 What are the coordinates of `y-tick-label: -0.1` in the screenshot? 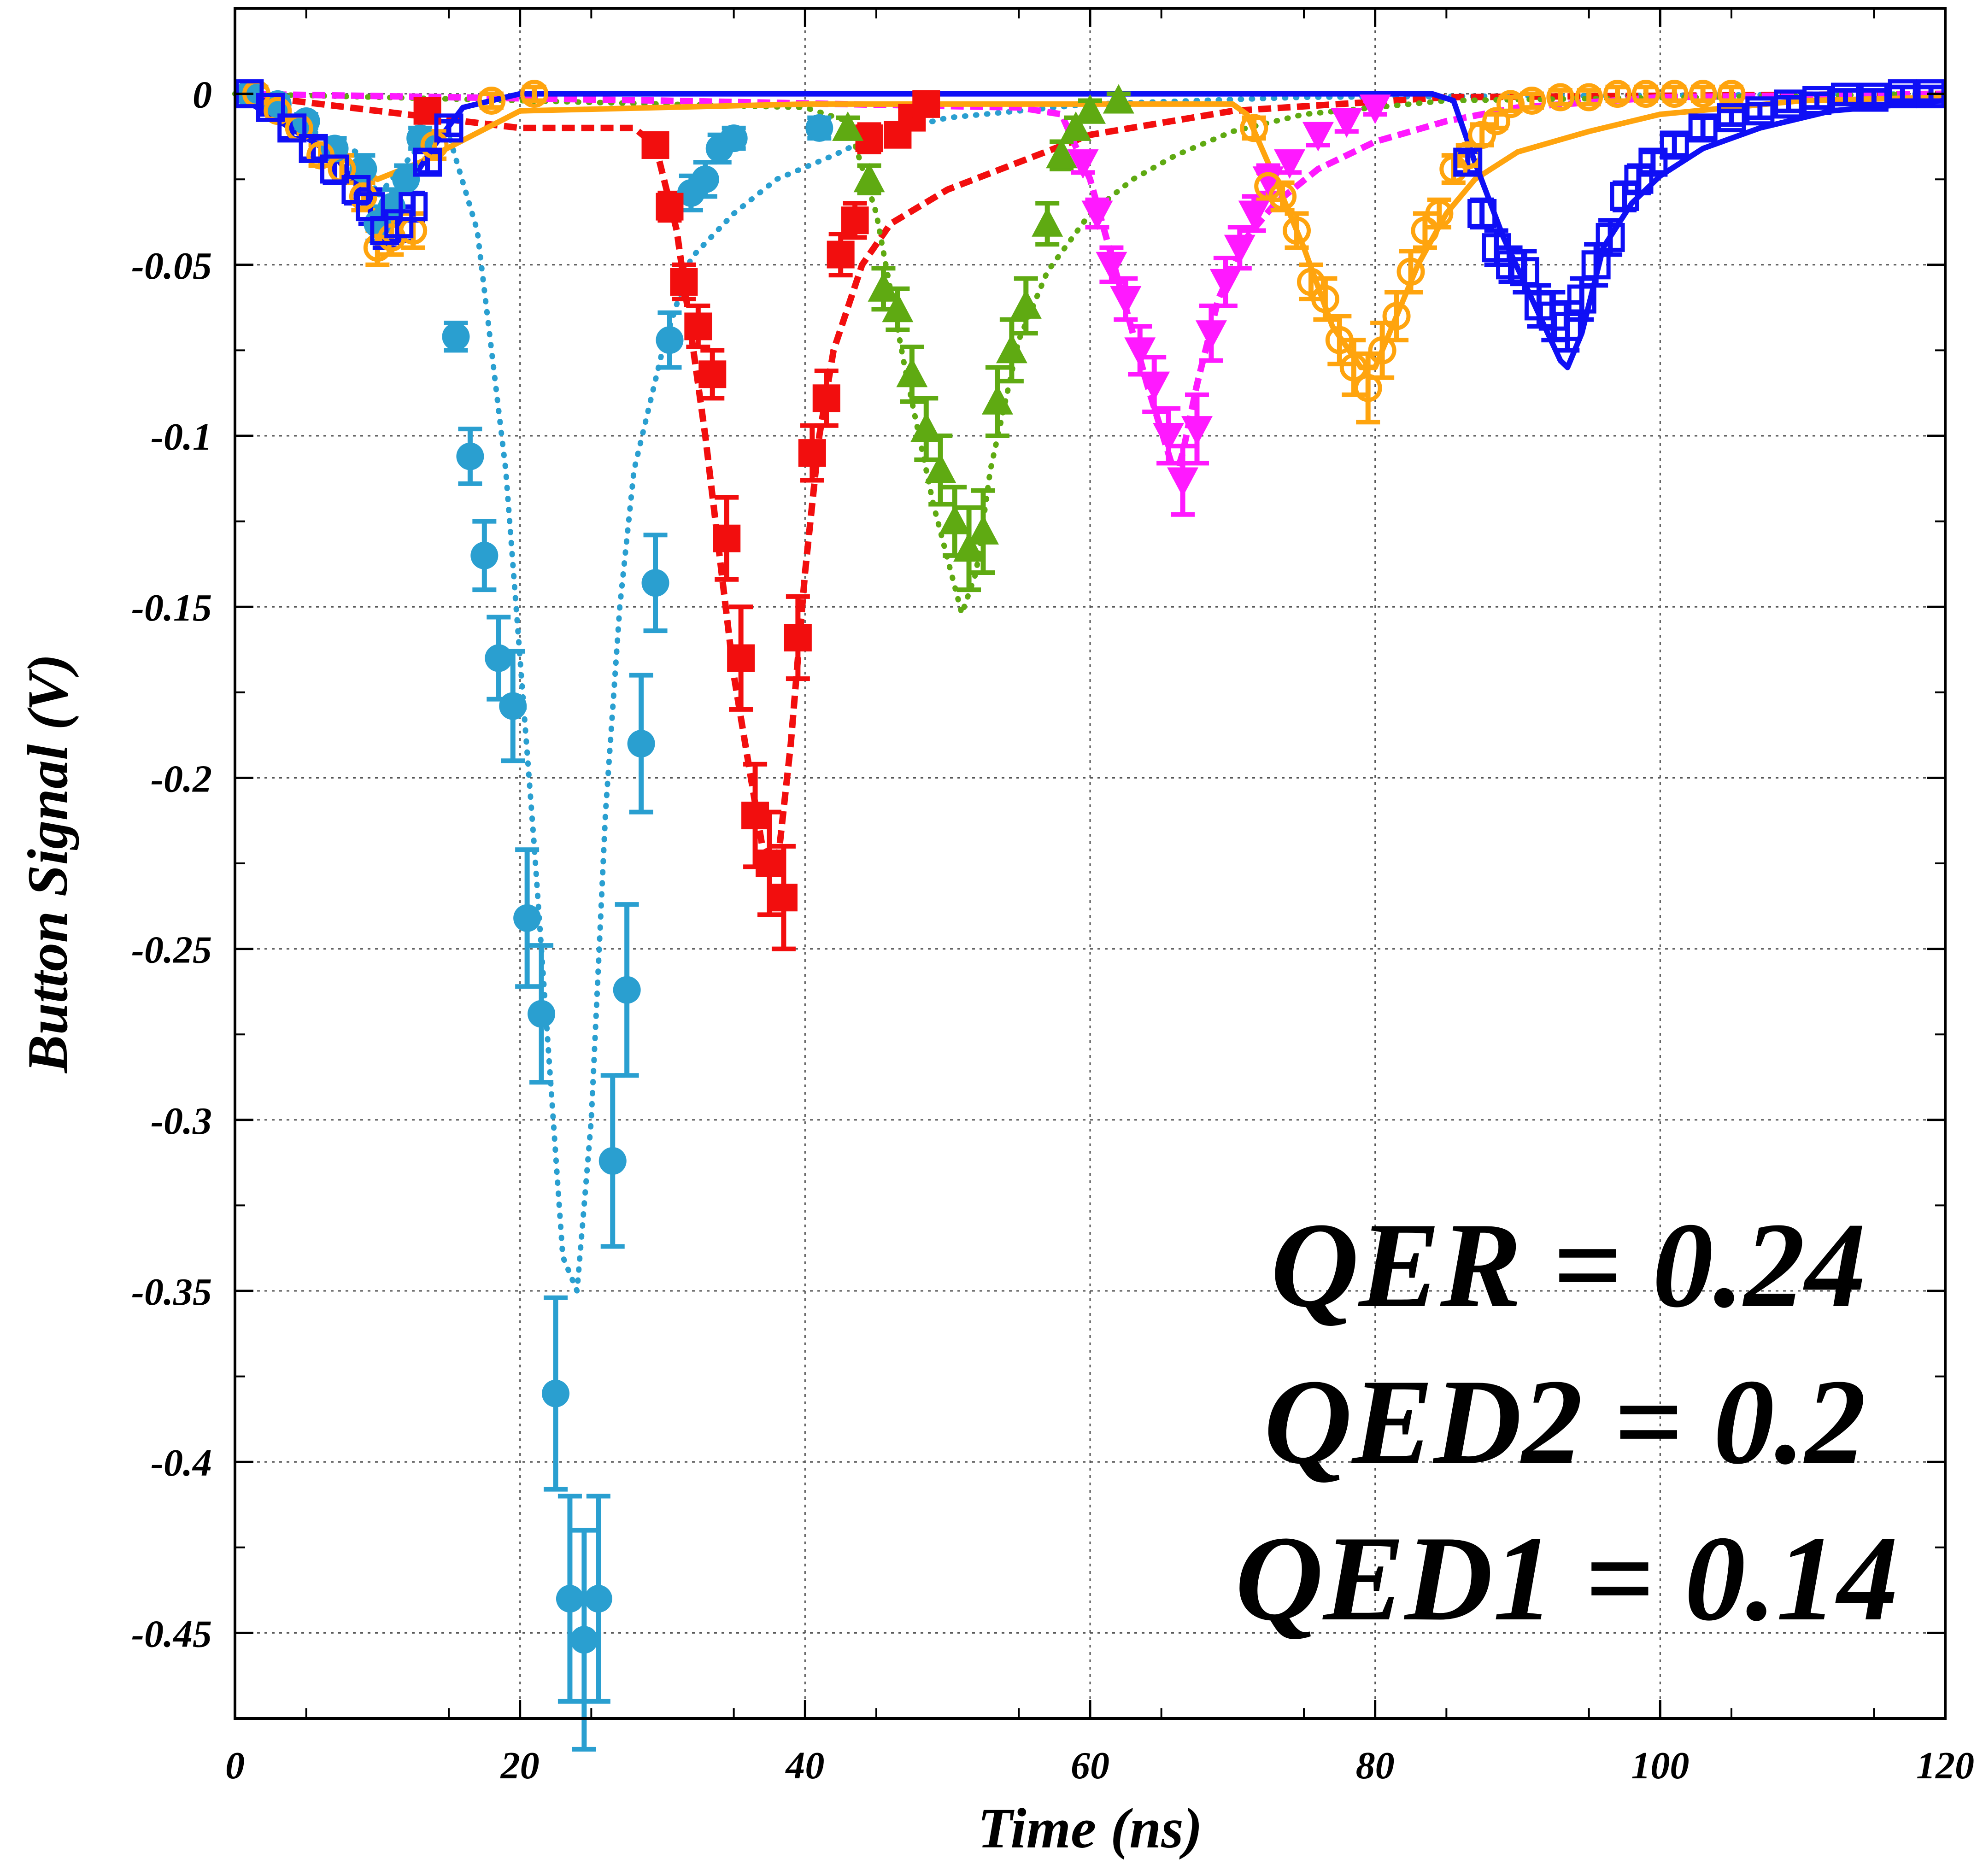 It's located at (181, 437).